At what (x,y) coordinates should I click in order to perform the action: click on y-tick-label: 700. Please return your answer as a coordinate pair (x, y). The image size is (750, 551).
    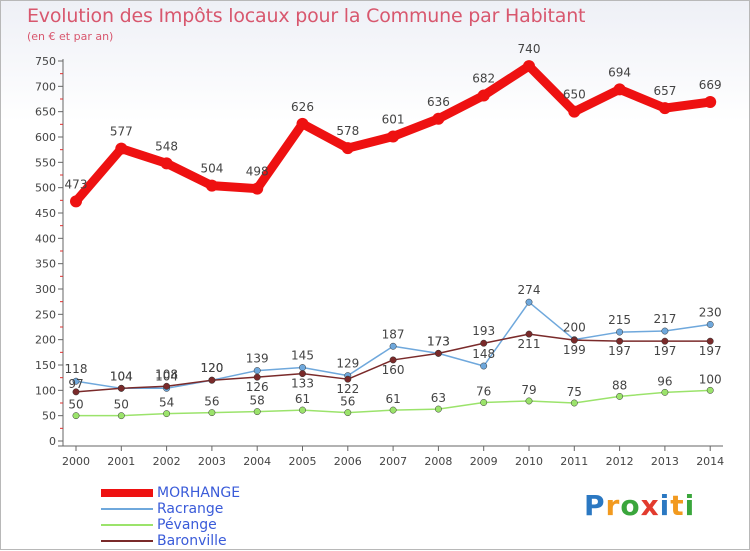
    Looking at the image, I should click on (45, 86).